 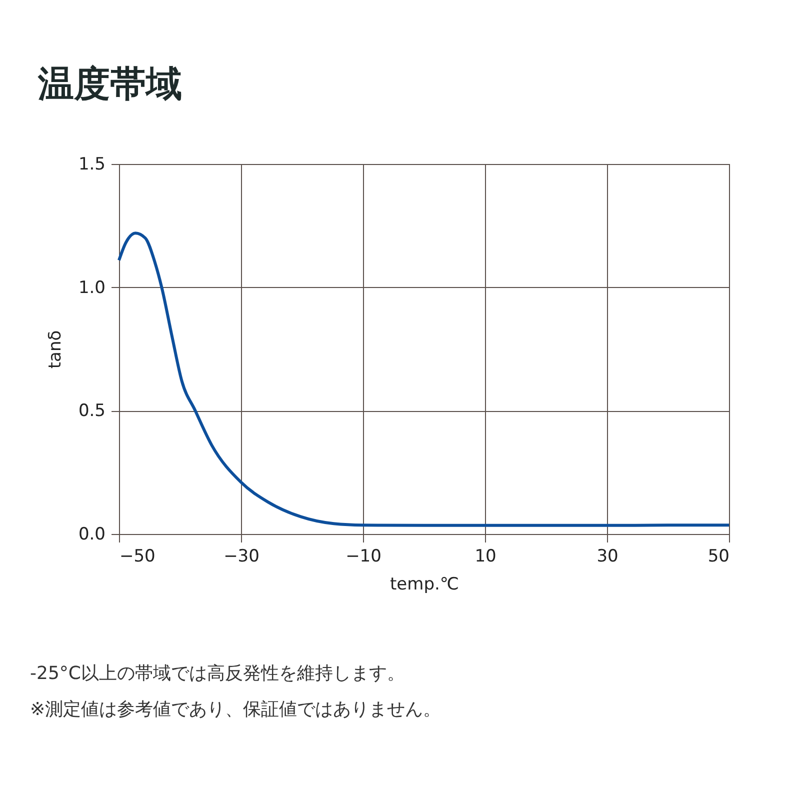 I want to click on x-tick-label: −10, so click(x=364, y=556).